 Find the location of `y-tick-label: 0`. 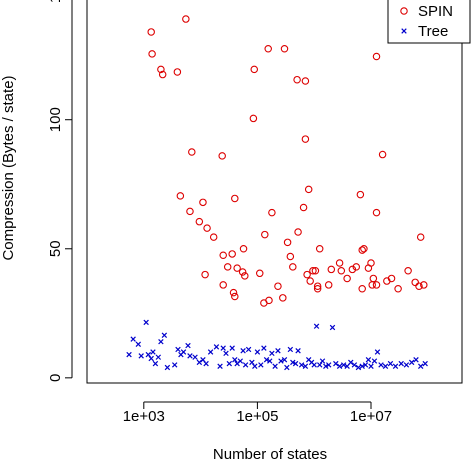

y-tick-label: 0 is located at coordinates (55, 378).